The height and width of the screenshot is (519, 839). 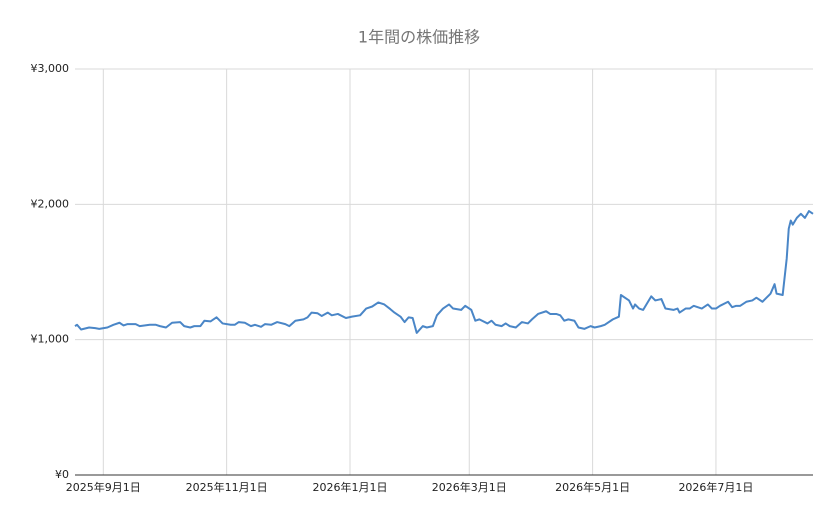 I want to click on x-tick-label: 2026年5月1日, so click(x=592, y=487).